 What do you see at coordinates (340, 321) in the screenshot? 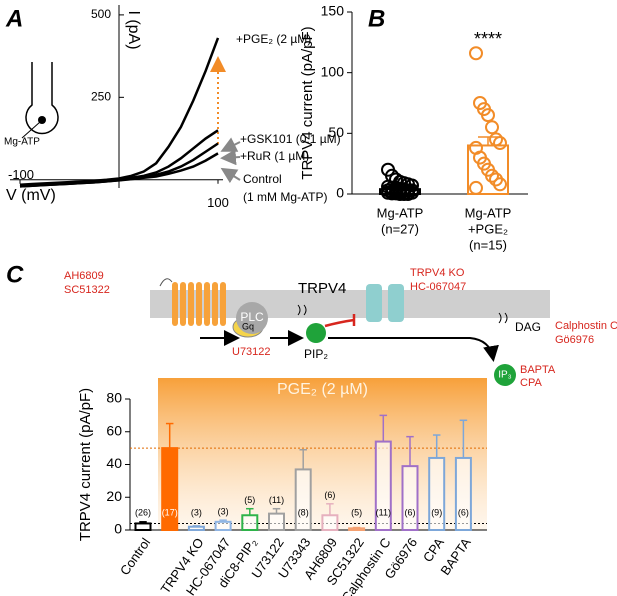
I see `inhibition` at bounding box center [340, 321].